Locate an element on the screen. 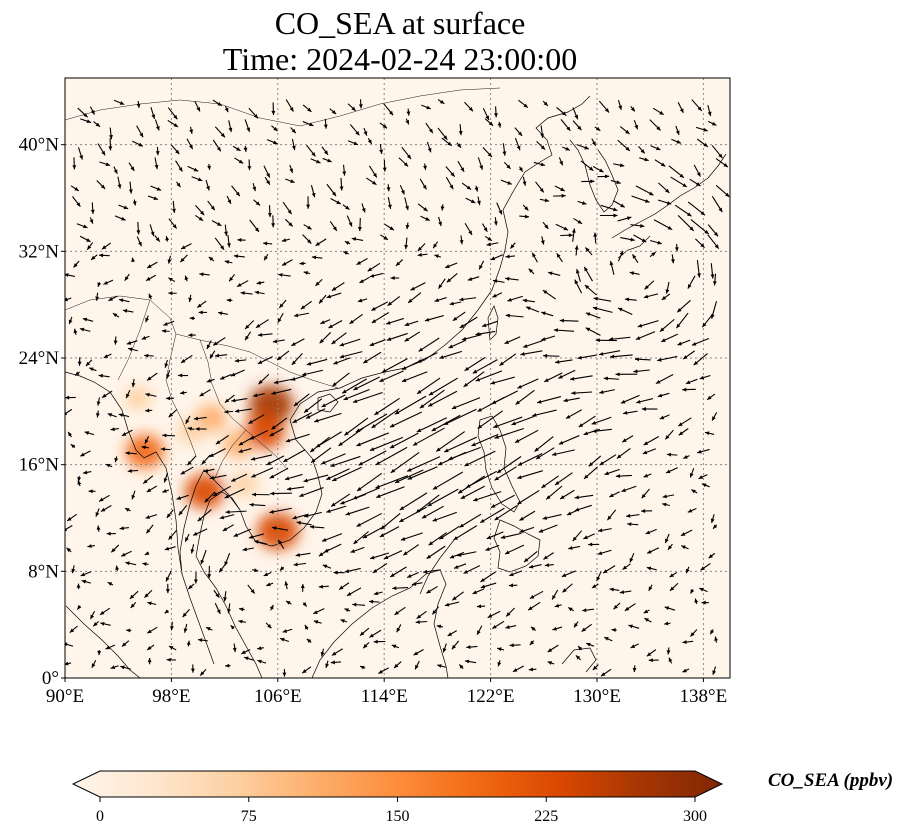  colorbar-tick-label: 150 is located at coordinates (398, 816).